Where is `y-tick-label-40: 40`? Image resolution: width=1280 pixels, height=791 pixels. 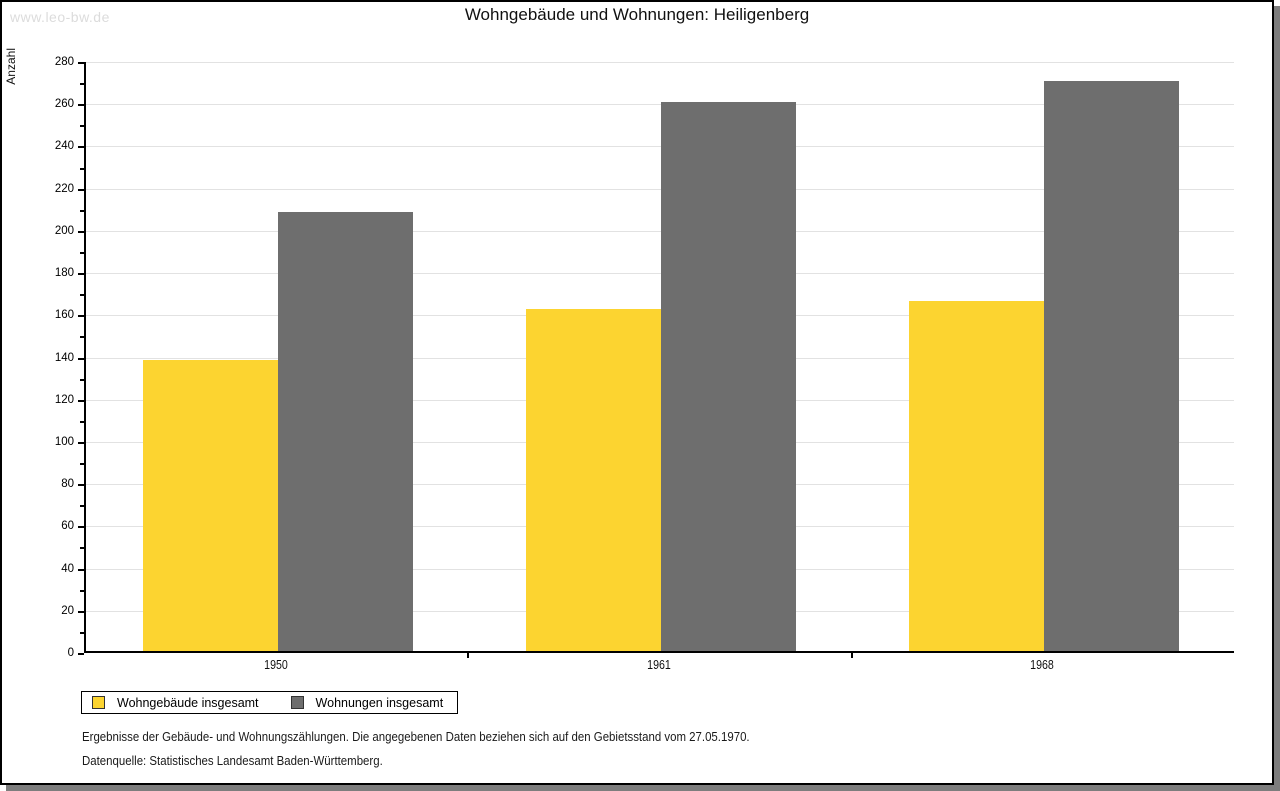
y-tick-label-40: 40 is located at coordinates (67, 568).